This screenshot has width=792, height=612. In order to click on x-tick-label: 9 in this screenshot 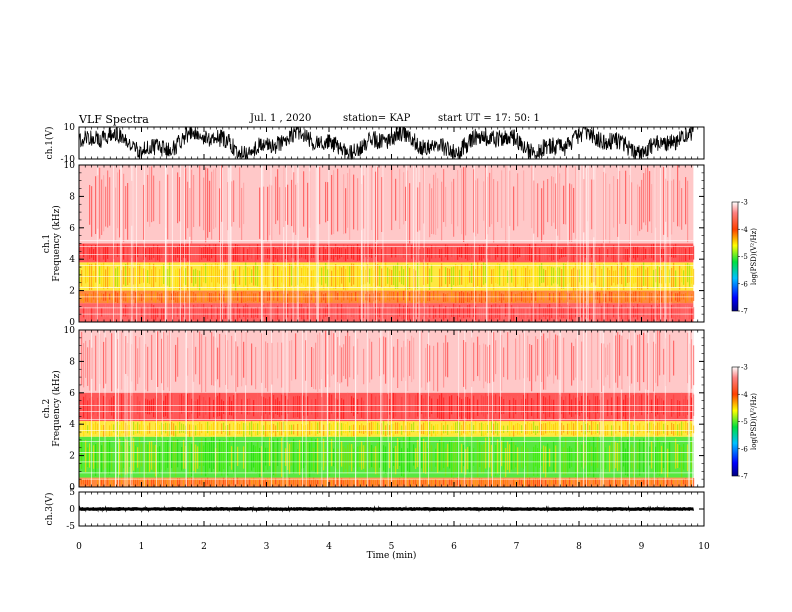, I will do `click(642, 547)`.